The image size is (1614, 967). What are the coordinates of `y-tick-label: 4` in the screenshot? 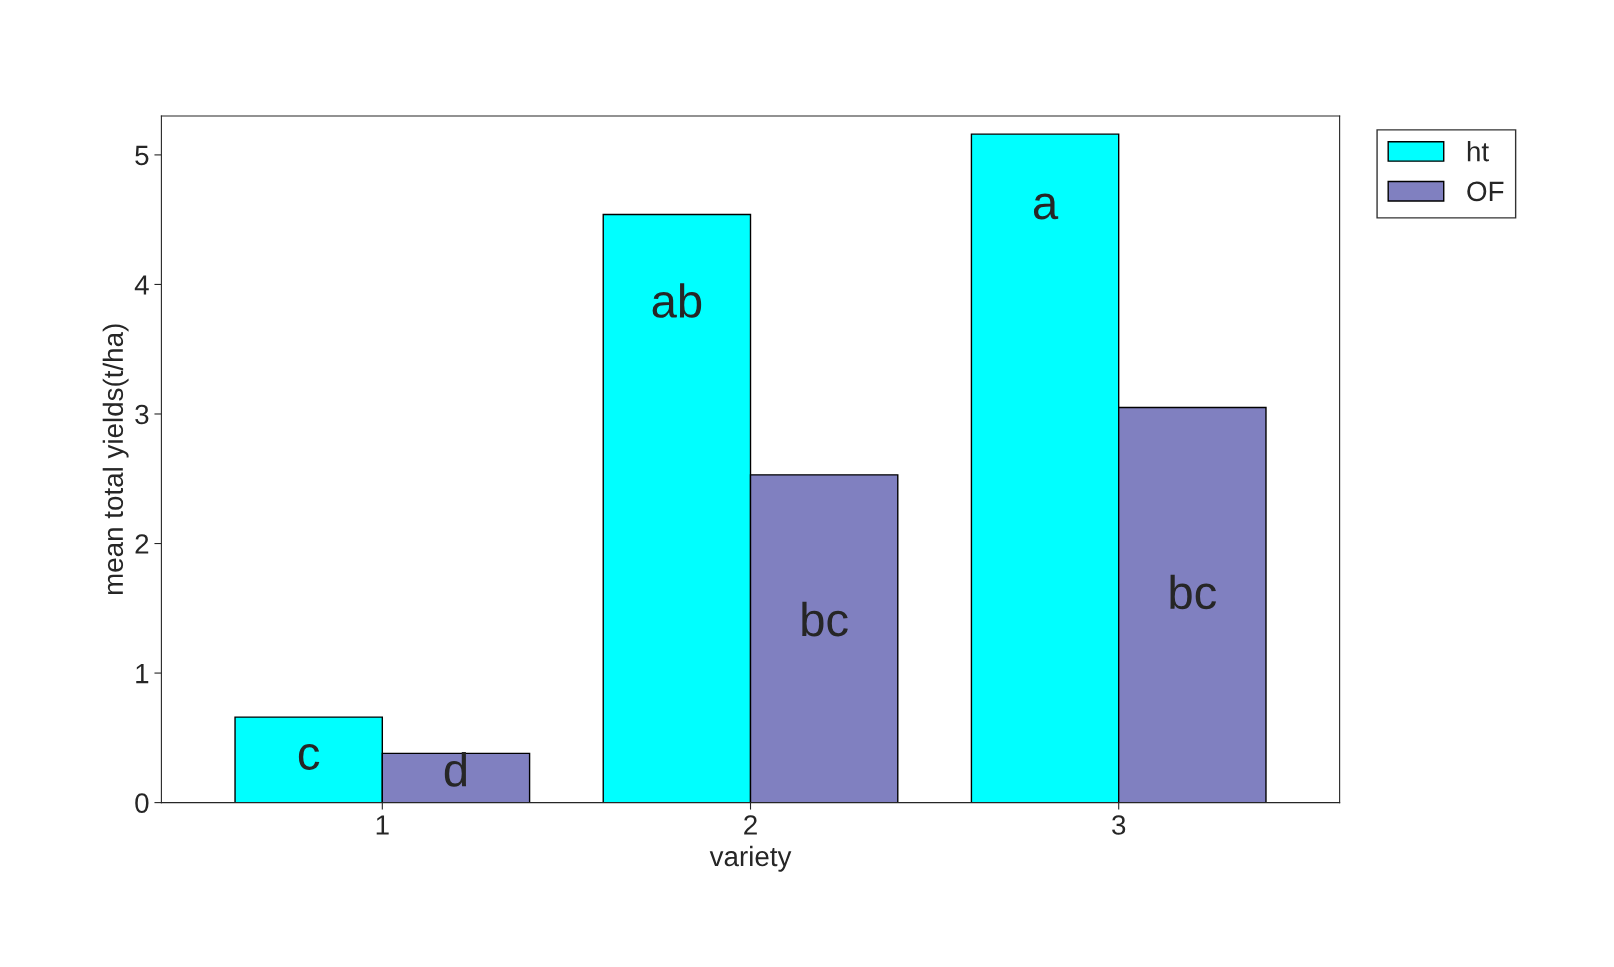 It's located at (141, 285).